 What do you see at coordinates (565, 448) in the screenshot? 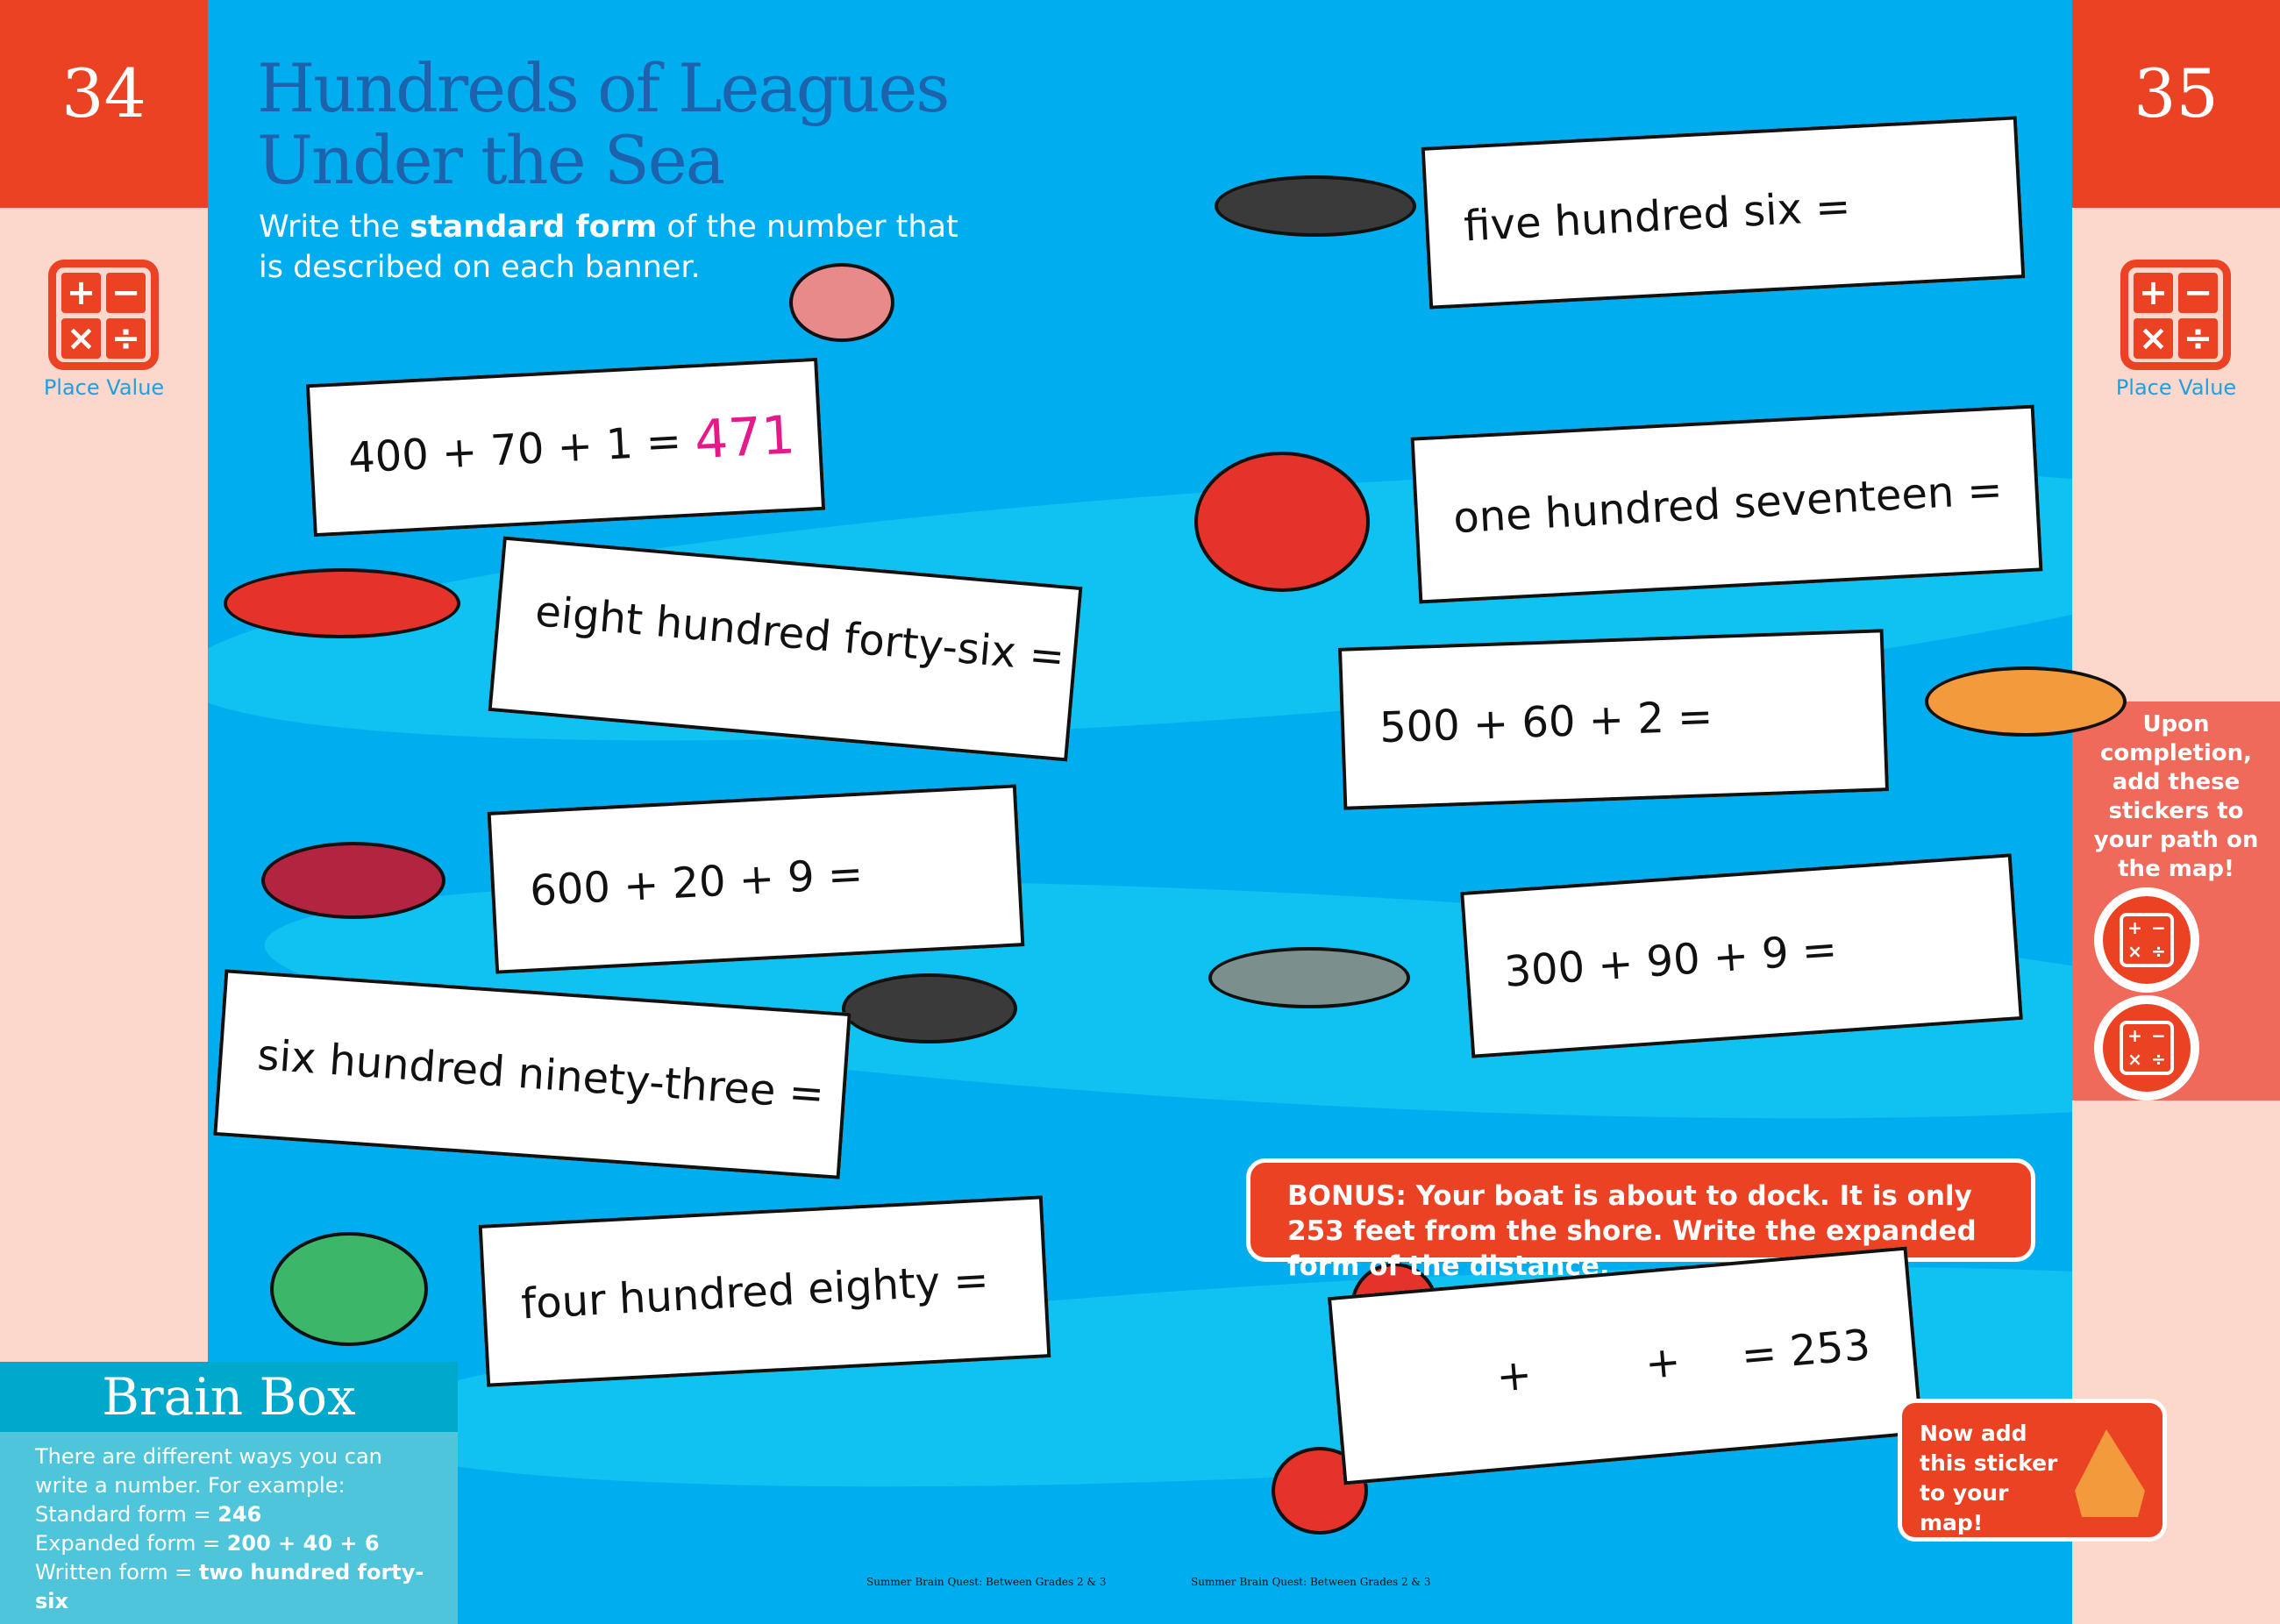
I see `banner-1: 400 + 70 + 1 = 471` at bounding box center [565, 448].